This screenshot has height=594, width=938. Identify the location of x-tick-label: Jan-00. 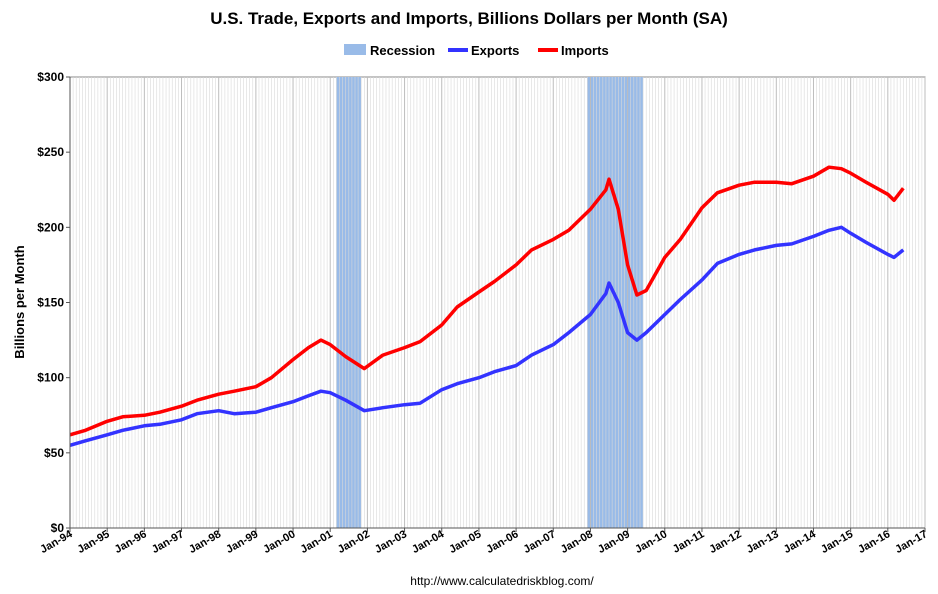
(279, 542).